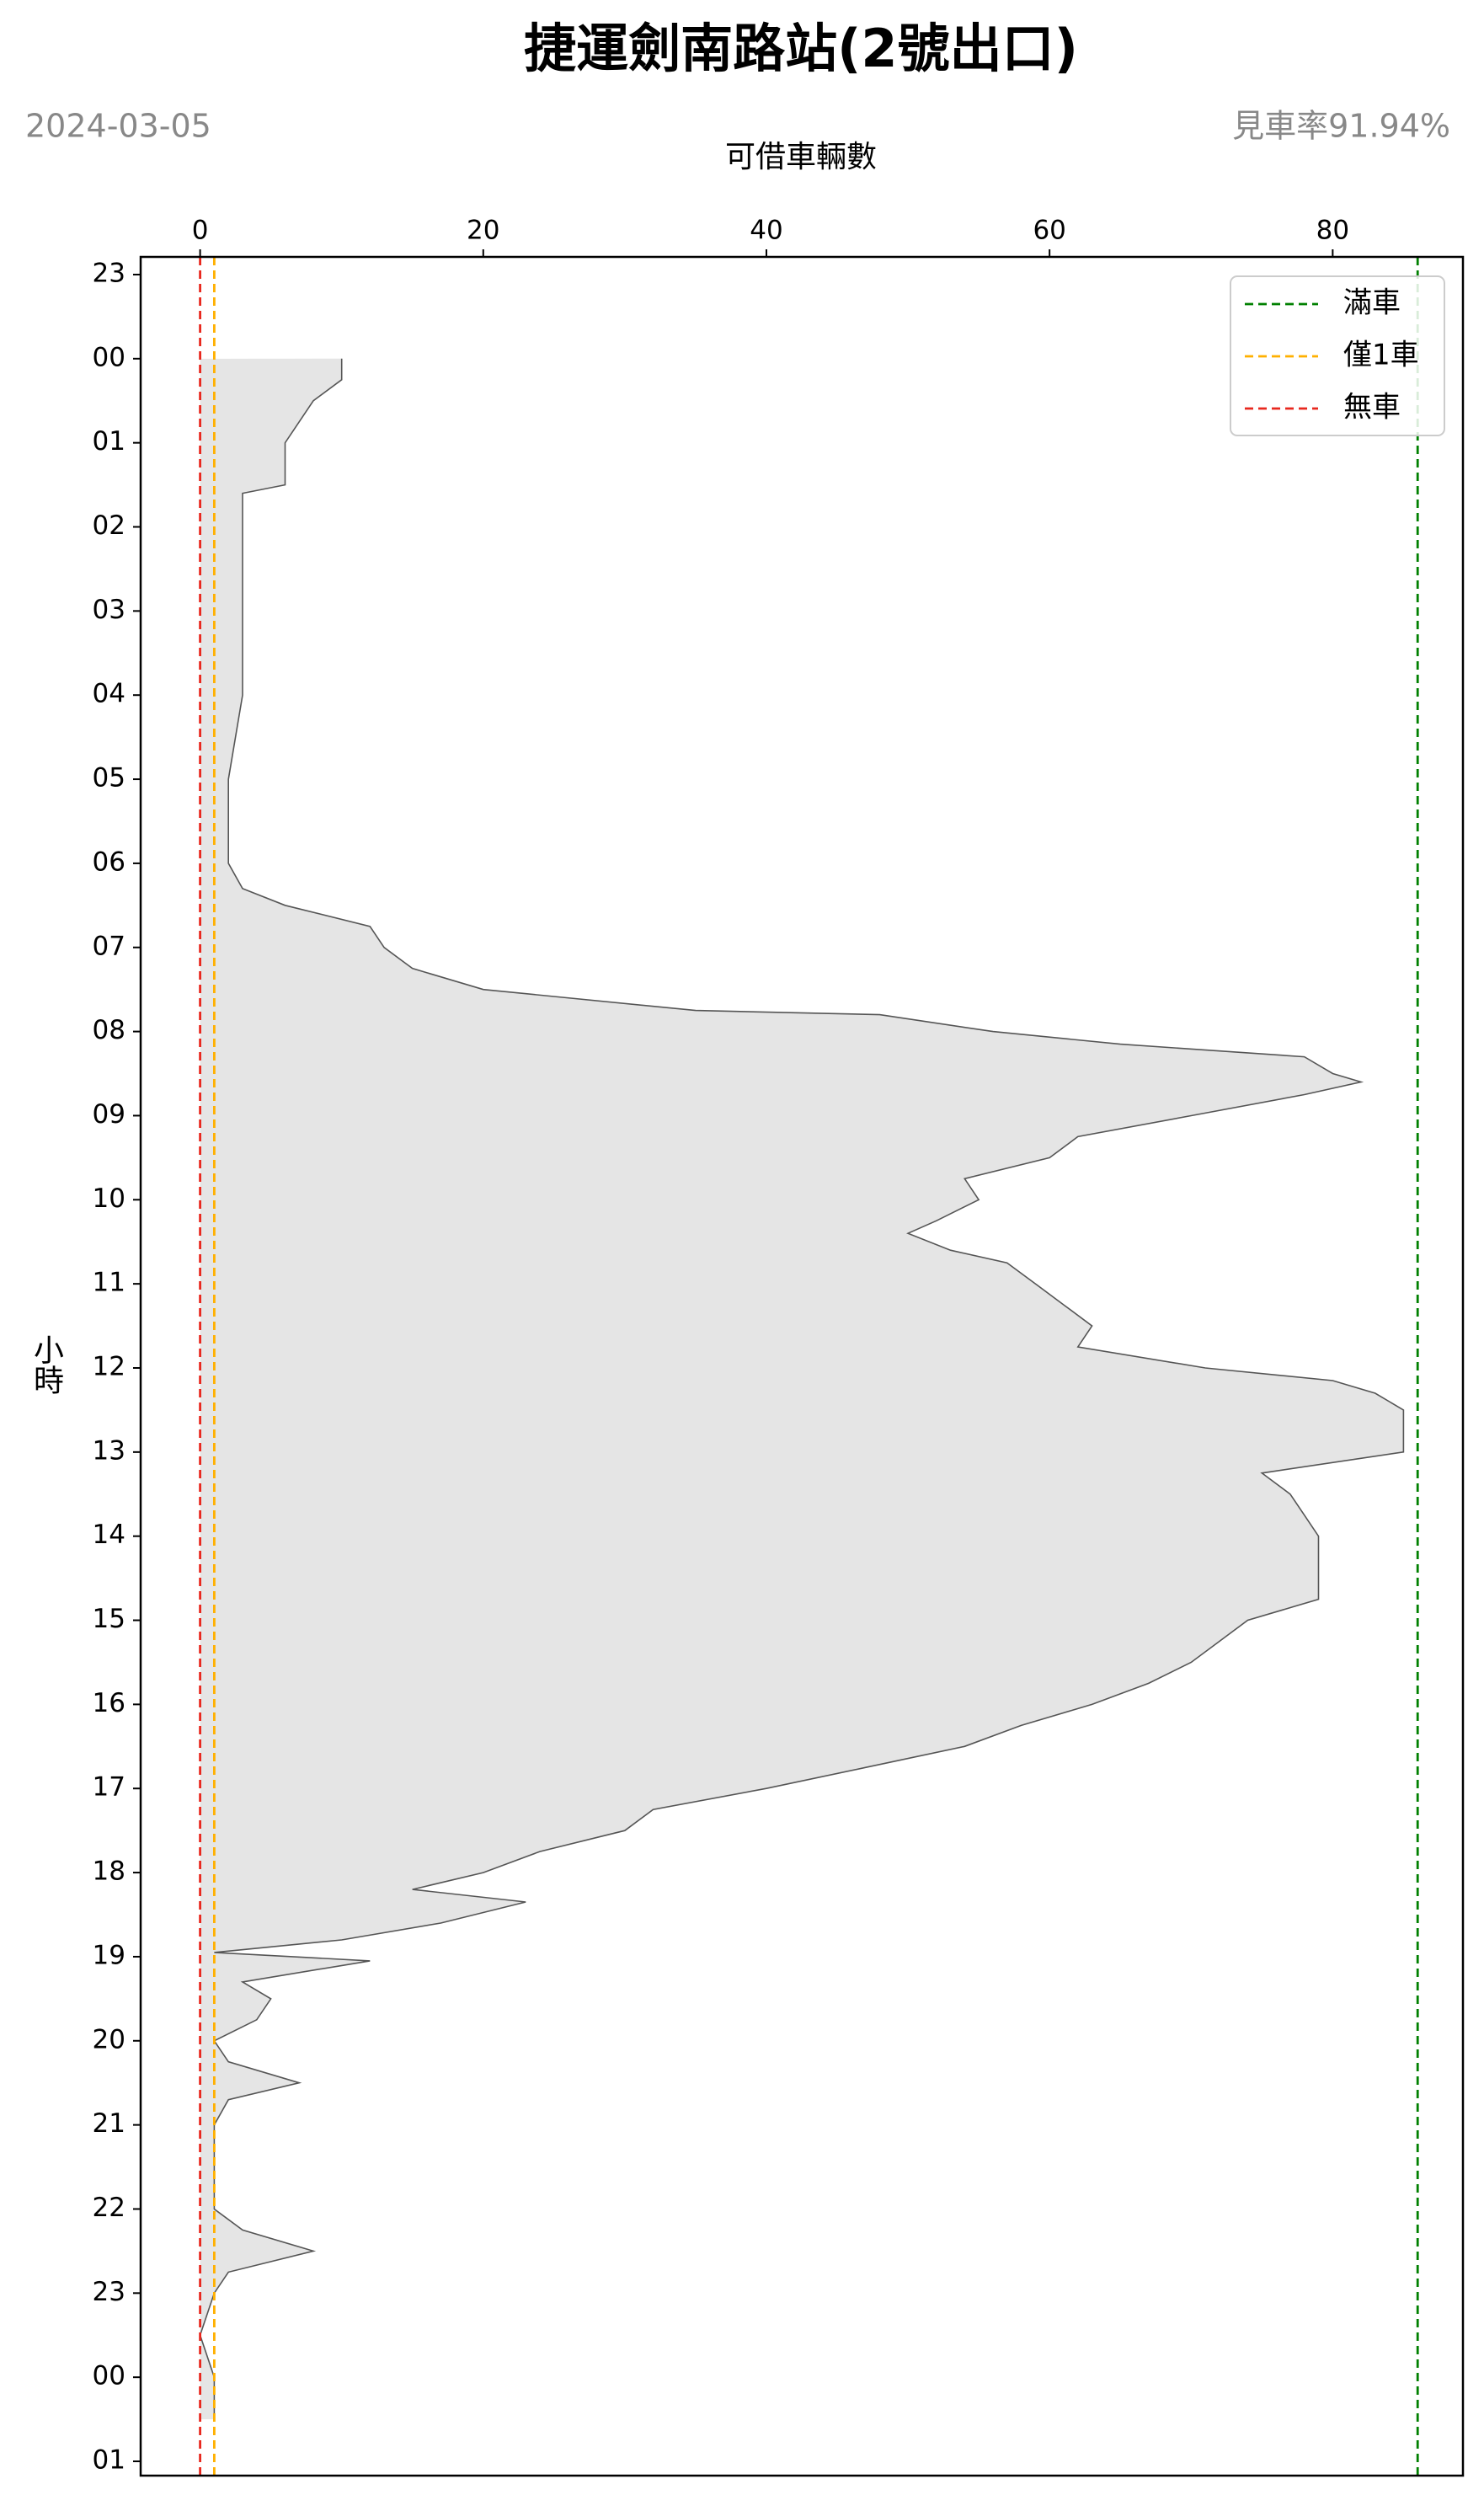 This screenshot has height=2495, width=1484. What do you see at coordinates (801, 157) in the screenshot?
I see `x-axis-title: 可借車輛數` at bounding box center [801, 157].